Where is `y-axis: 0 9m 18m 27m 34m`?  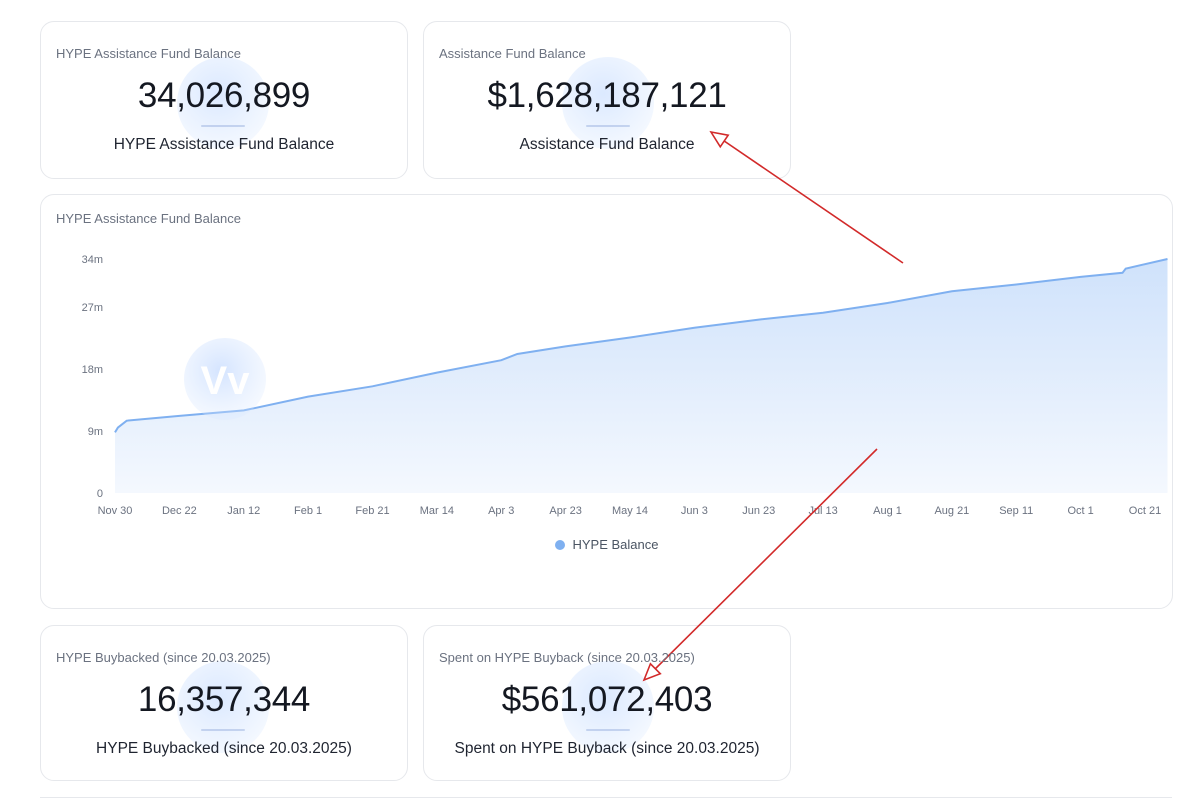 y-axis: 0 9m 18m 27m 34m is located at coordinates (92, 377).